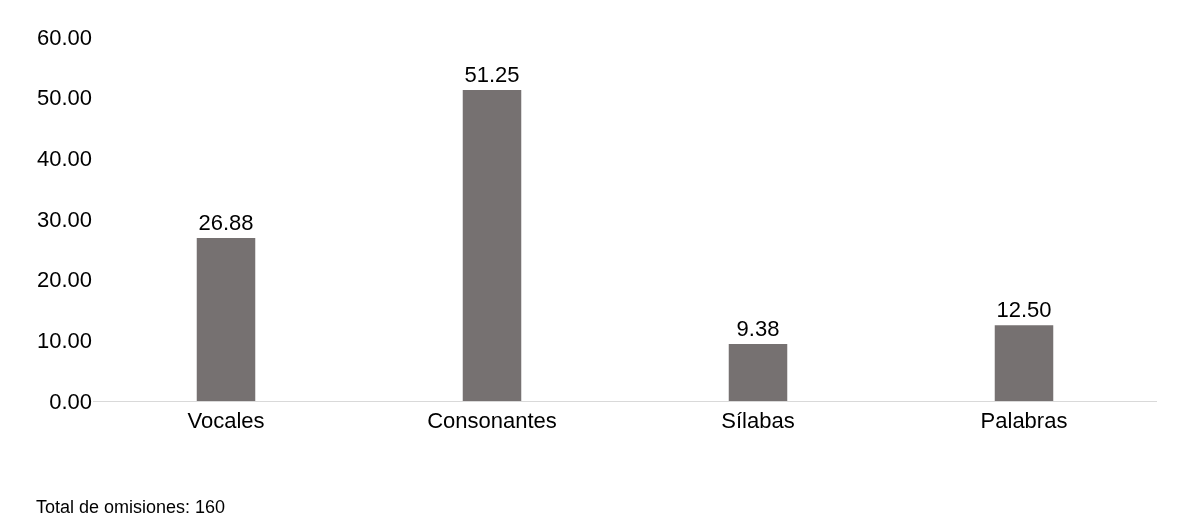 The image size is (1177, 523). Describe the element at coordinates (1024, 310) in the screenshot. I see `data-label: 12.50` at that location.